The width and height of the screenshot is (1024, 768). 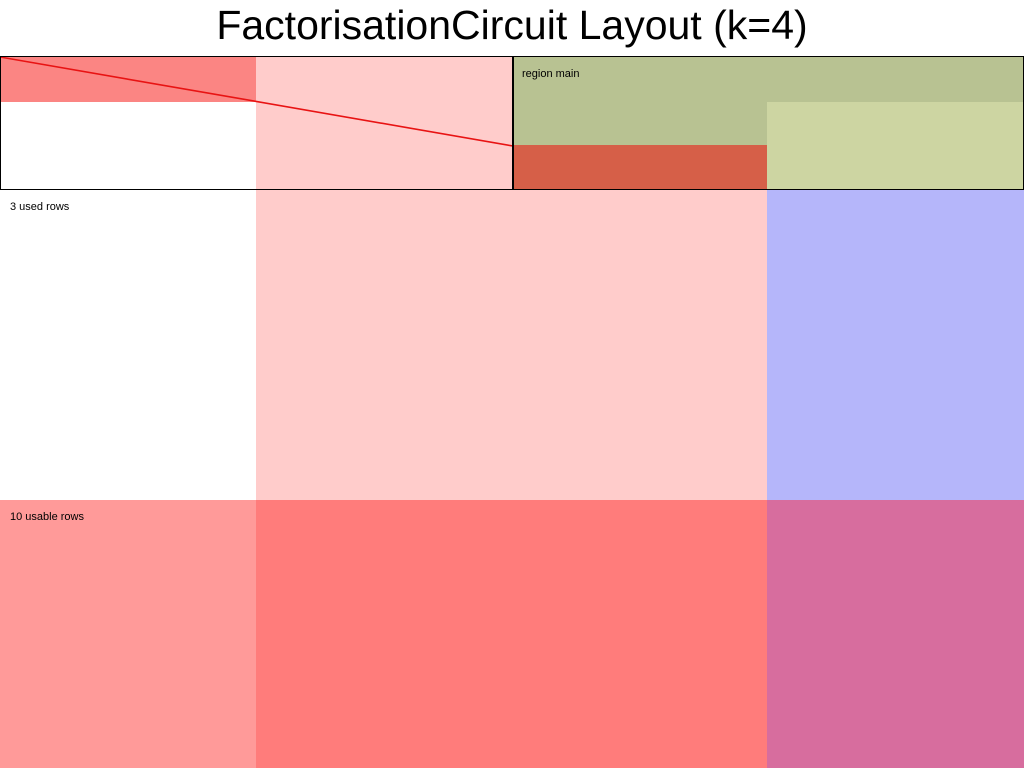 What do you see at coordinates (640, 167) in the screenshot?
I see `top-brick-cell` at bounding box center [640, 167].